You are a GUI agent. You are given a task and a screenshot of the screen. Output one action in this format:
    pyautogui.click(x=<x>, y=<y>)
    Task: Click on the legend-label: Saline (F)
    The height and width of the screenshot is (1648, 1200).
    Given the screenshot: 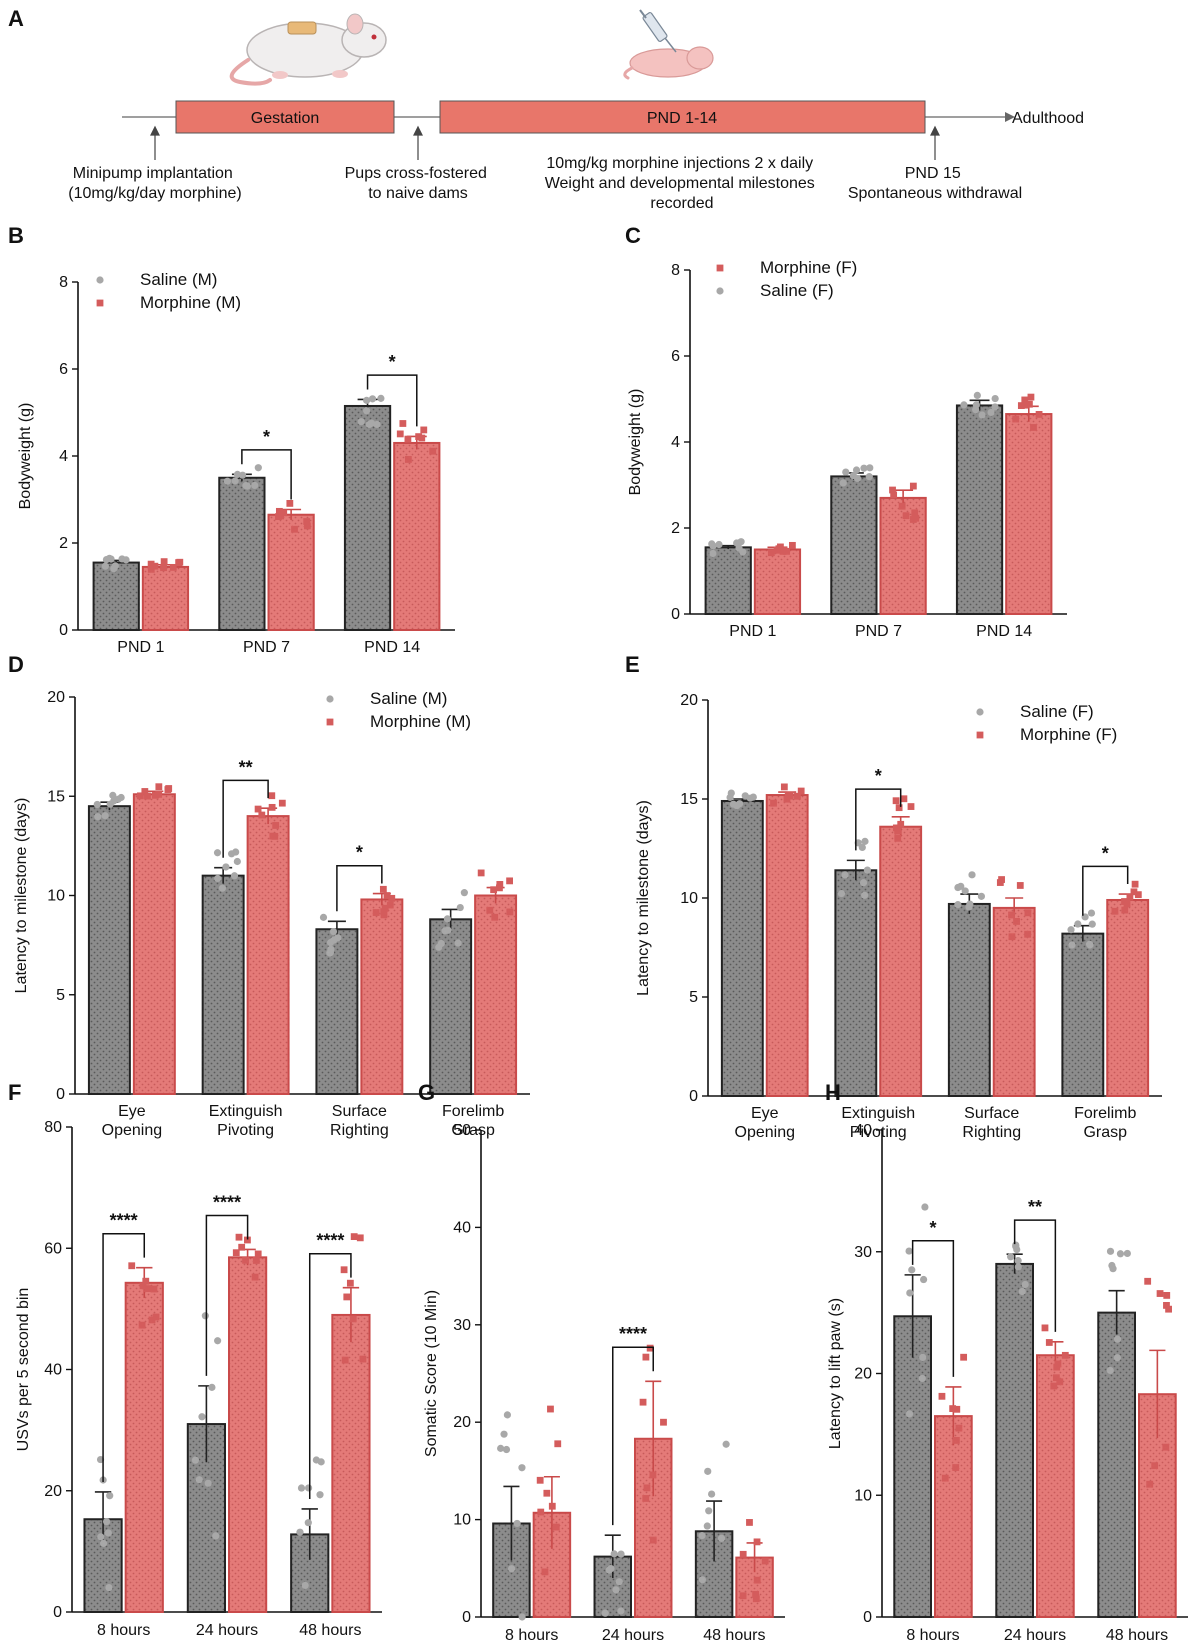 What is the action you would take?
    pyautogui.click(x=1057, y=711)
    